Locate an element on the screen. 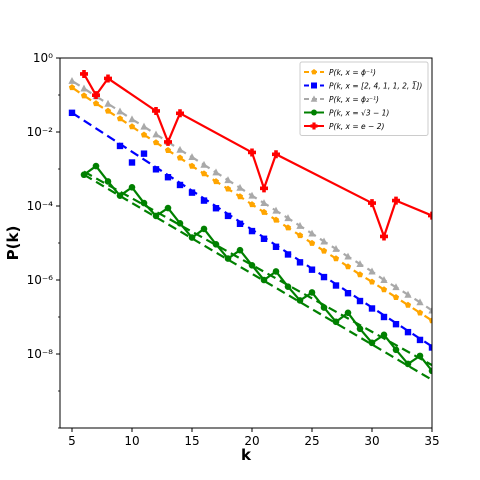 This screenshot has height=480, width=480. x-axis-title: k is located at coordinates (246, 455).